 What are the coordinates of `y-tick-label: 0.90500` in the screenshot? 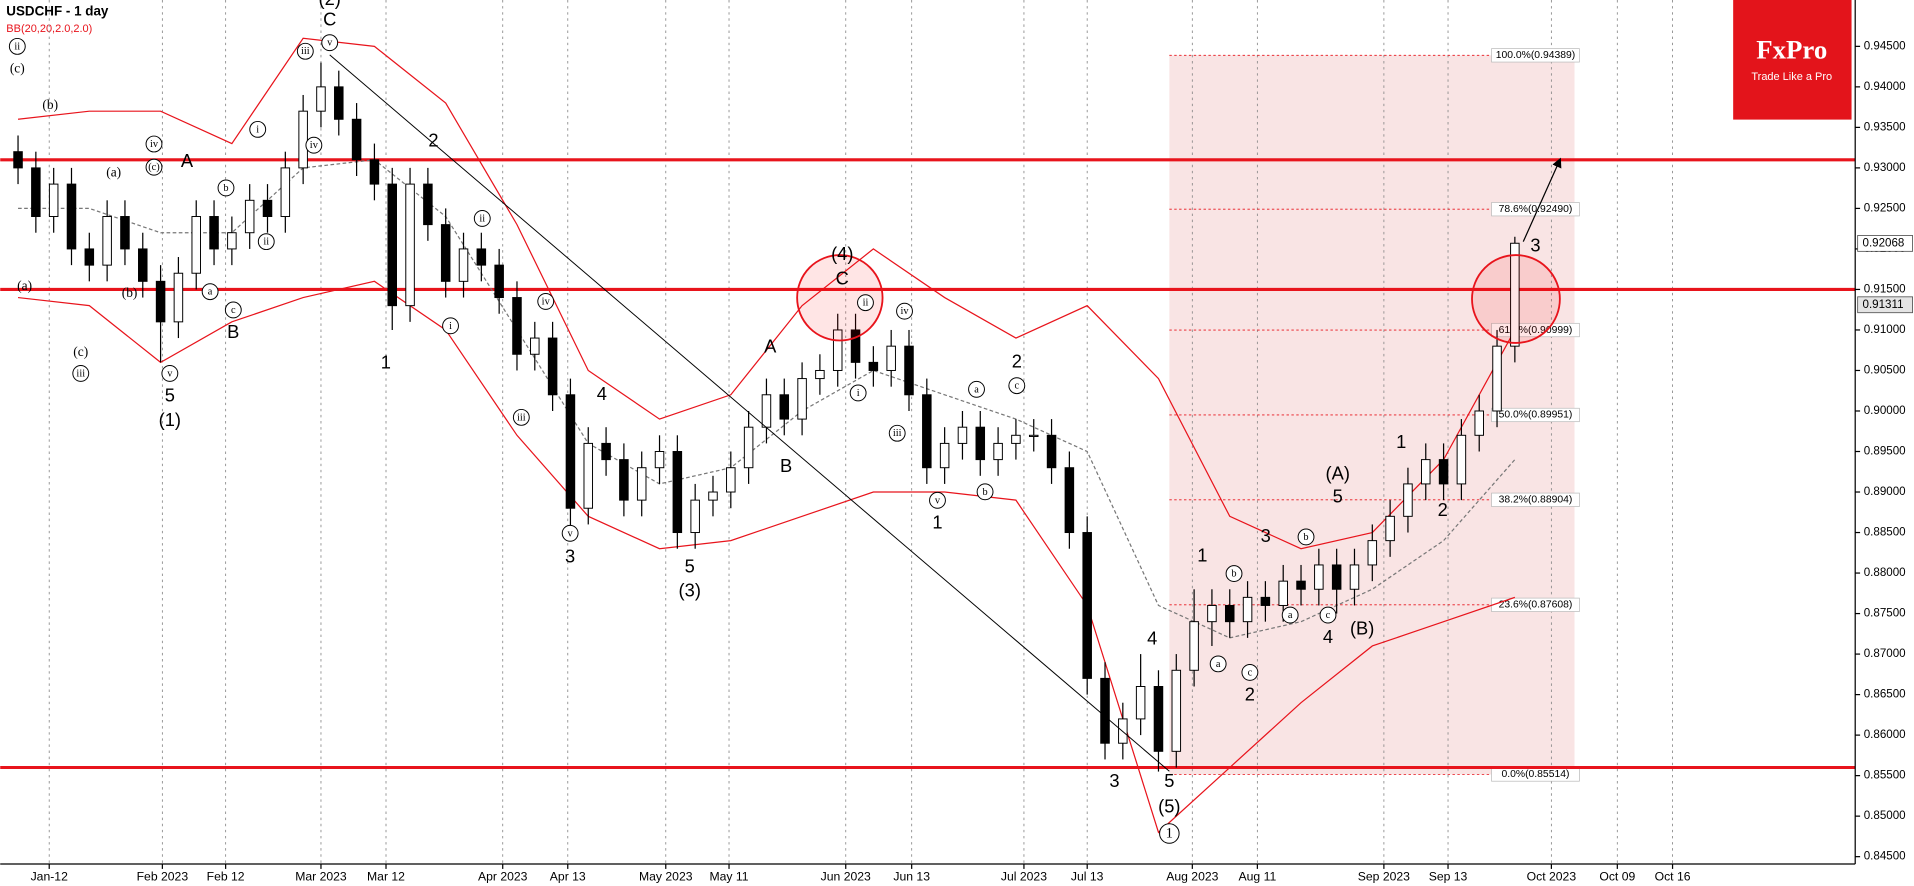 It's located at (1885, 371).